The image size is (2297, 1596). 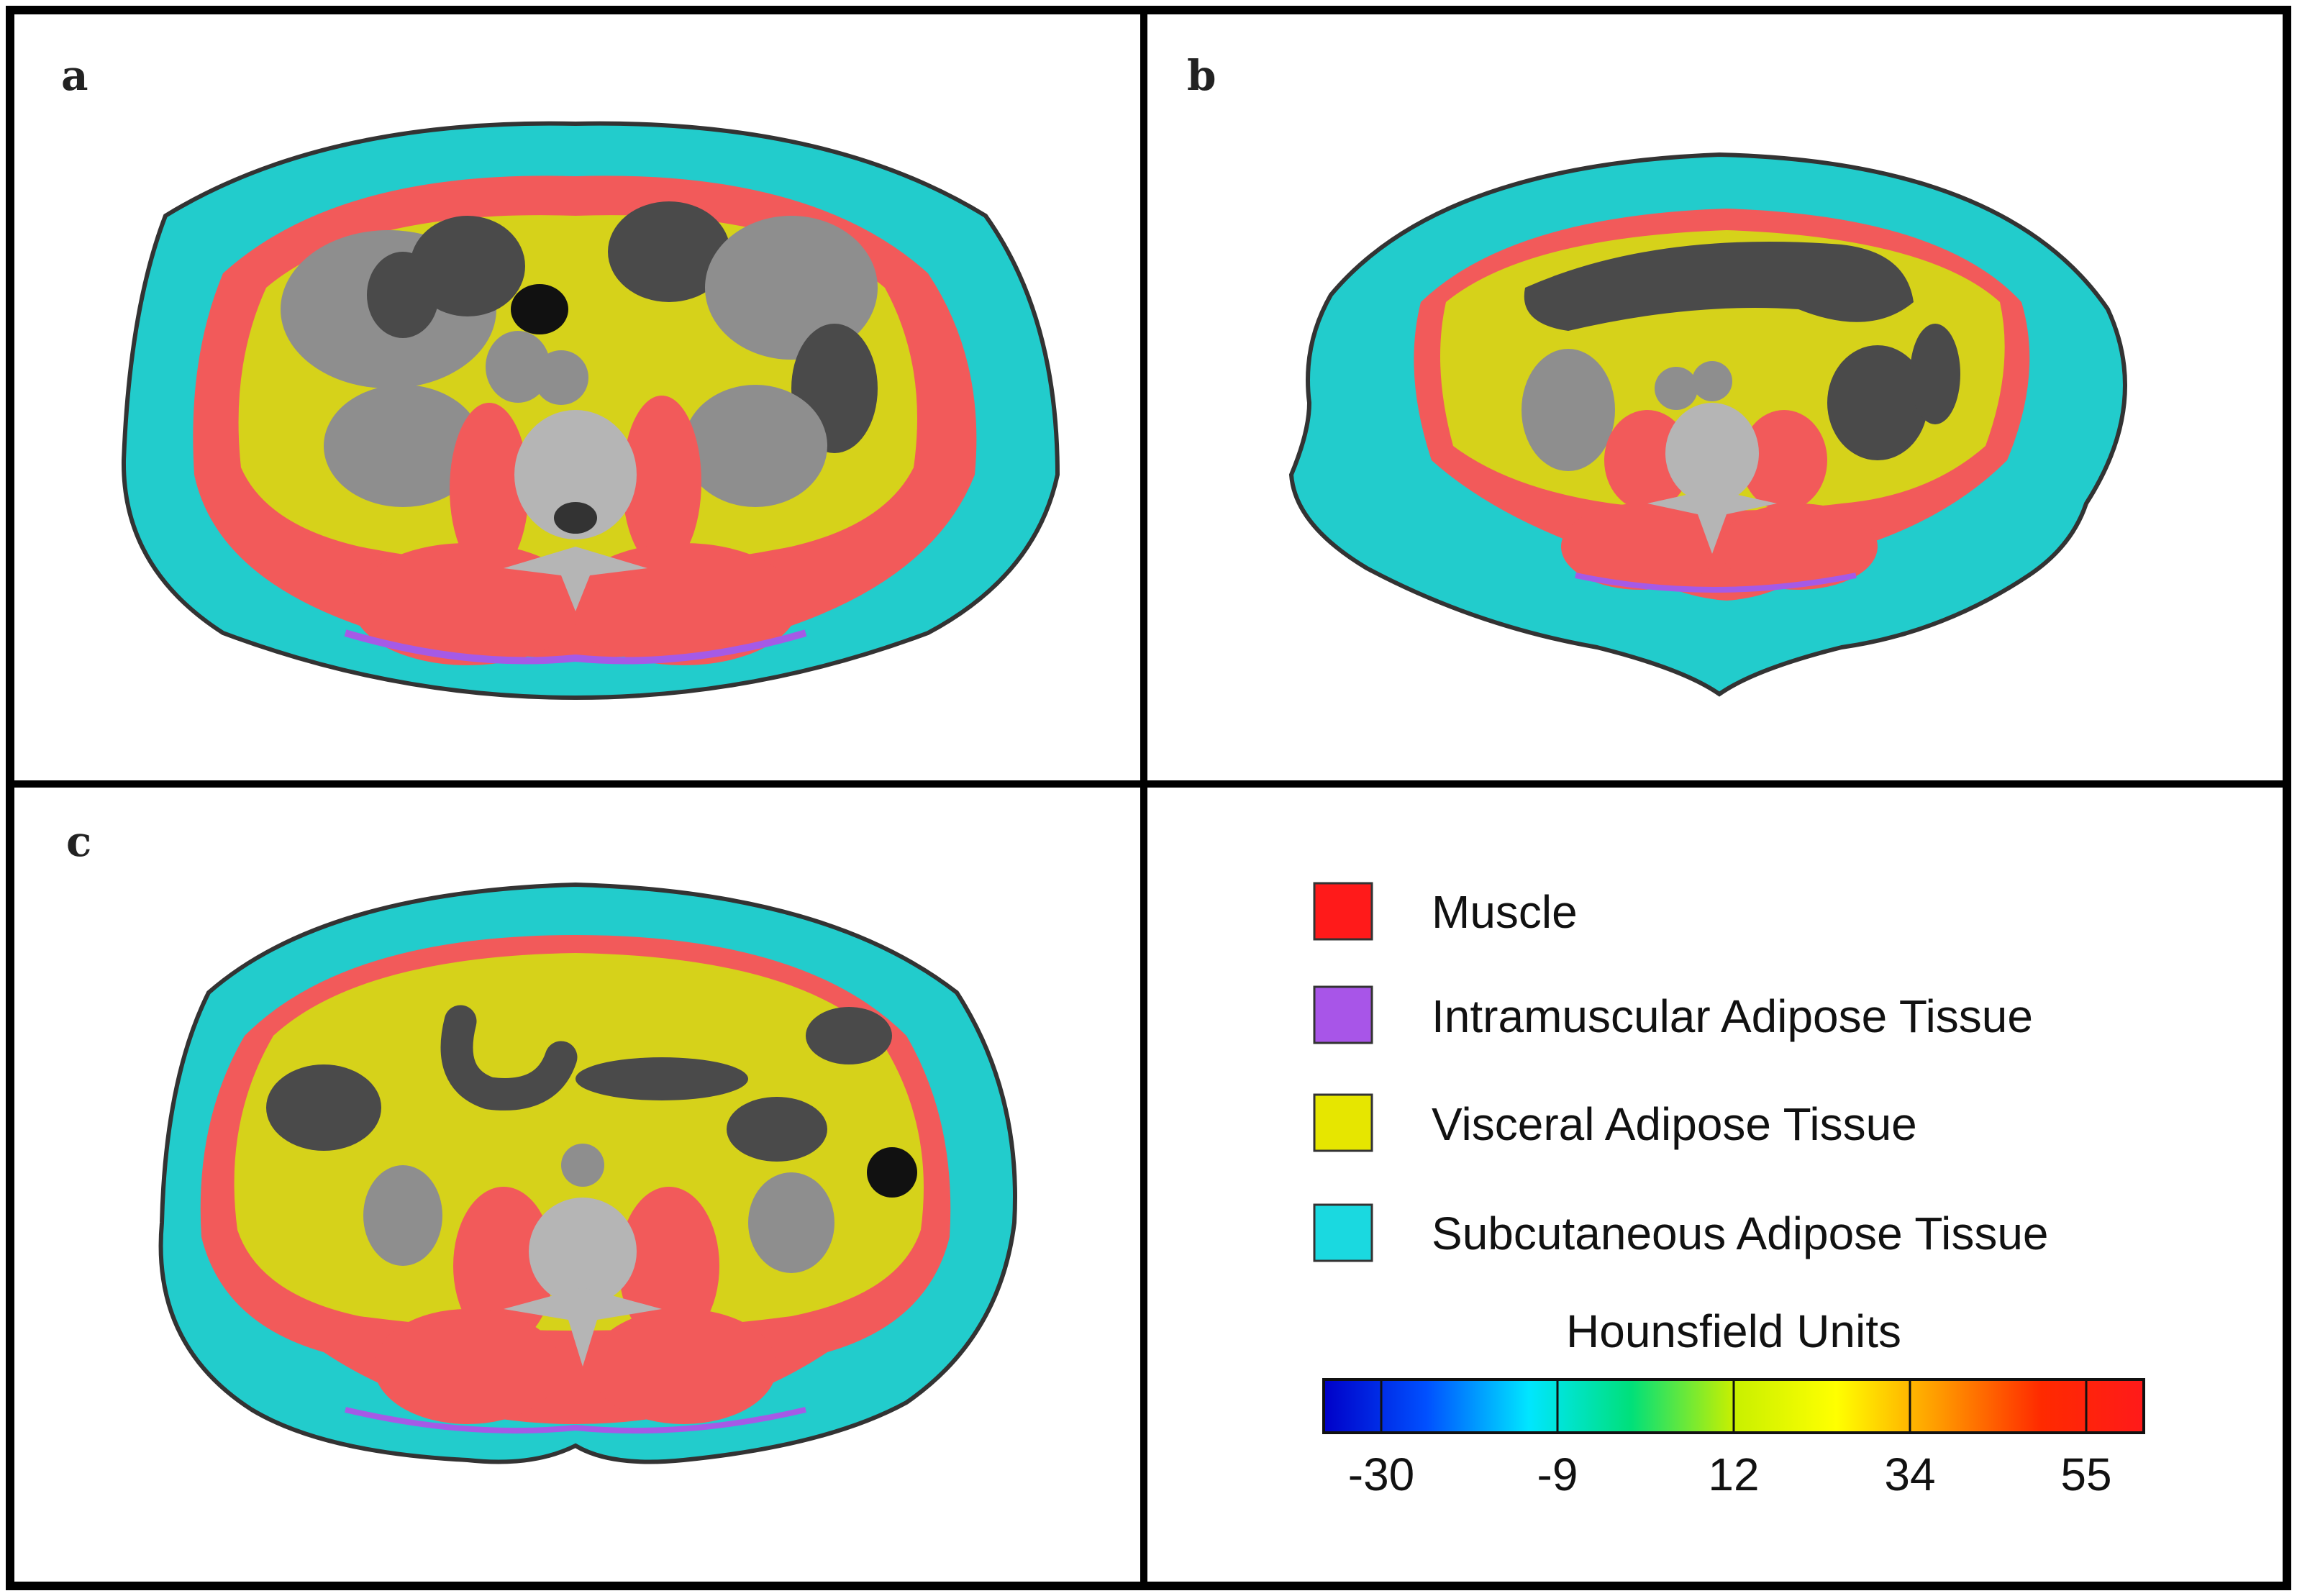 I want to click on kidney-left-c, so click(x=403, y=1215).